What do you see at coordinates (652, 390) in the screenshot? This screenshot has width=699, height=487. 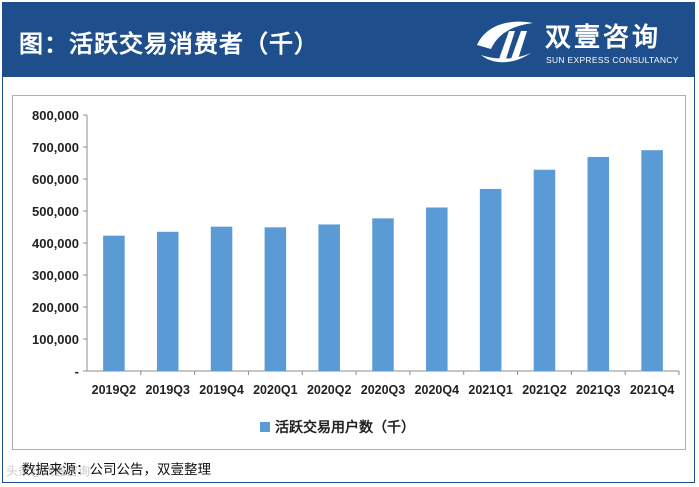 I see `x-tick-label: 2021Q4` at bounding box center [652, 390].